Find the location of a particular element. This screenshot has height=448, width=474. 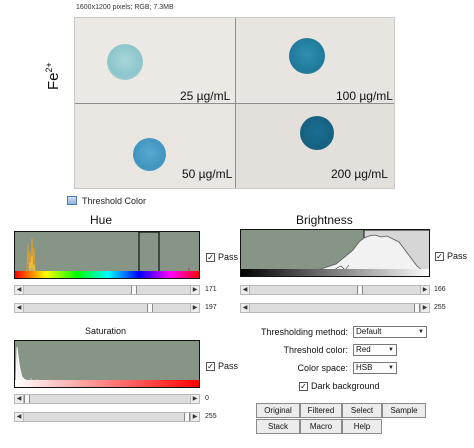

brightness-gradient-bar is located at coordinates (335, 272).